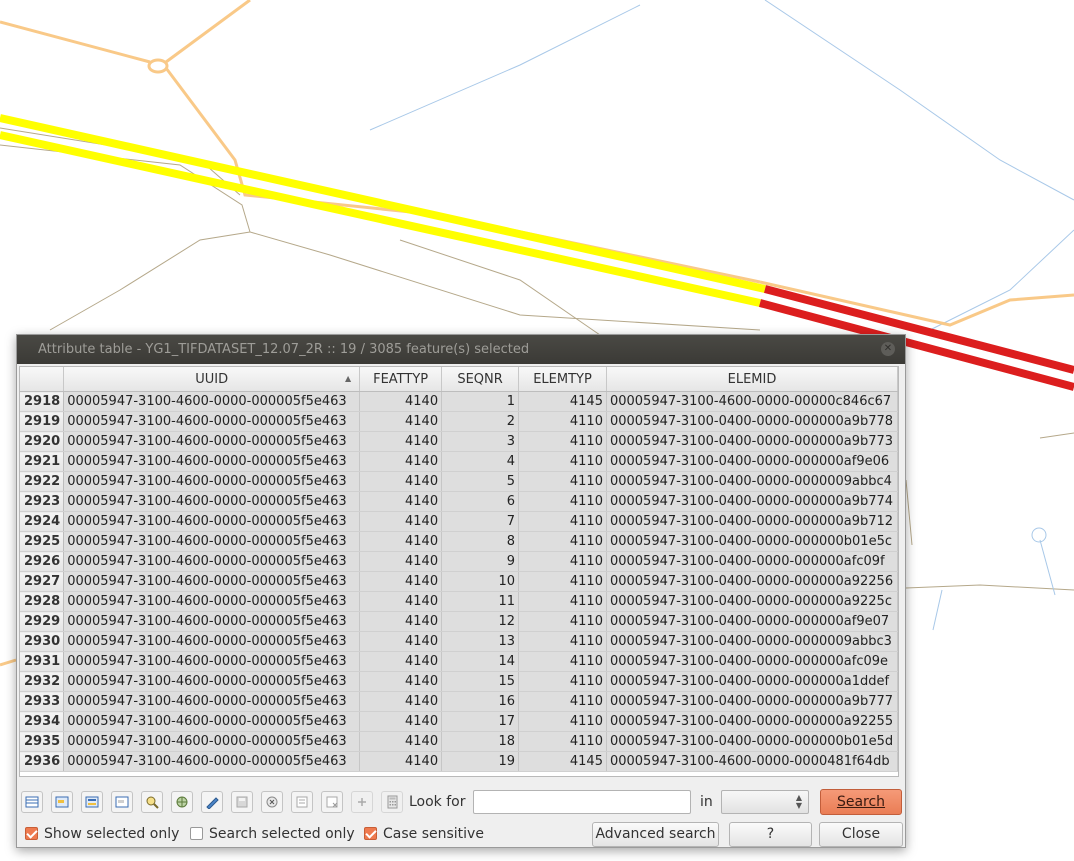 The width and height of the screenshot is (1074, 861). Describe the element at coordinates (752, 461) in the screenshot. I see `cell-elemid: 00005947-3100-0400-0000-000000af9e06` at that location.